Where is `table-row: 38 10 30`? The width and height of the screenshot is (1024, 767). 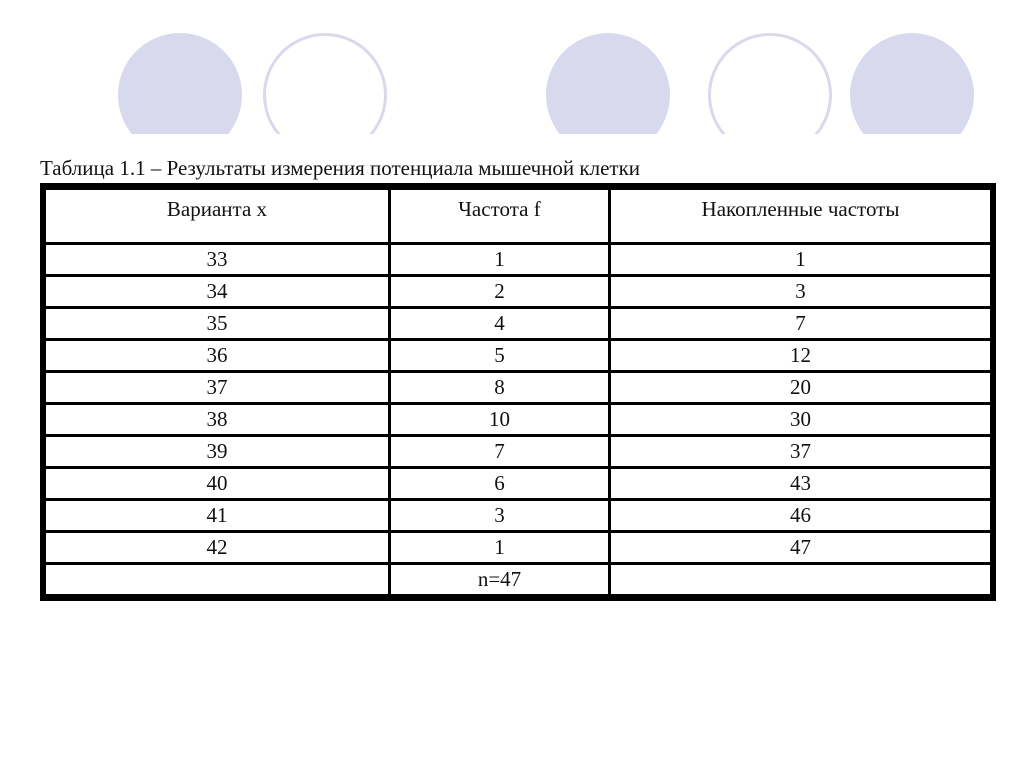 table-row: 38 10 30 is located at coordinates (518, 419).